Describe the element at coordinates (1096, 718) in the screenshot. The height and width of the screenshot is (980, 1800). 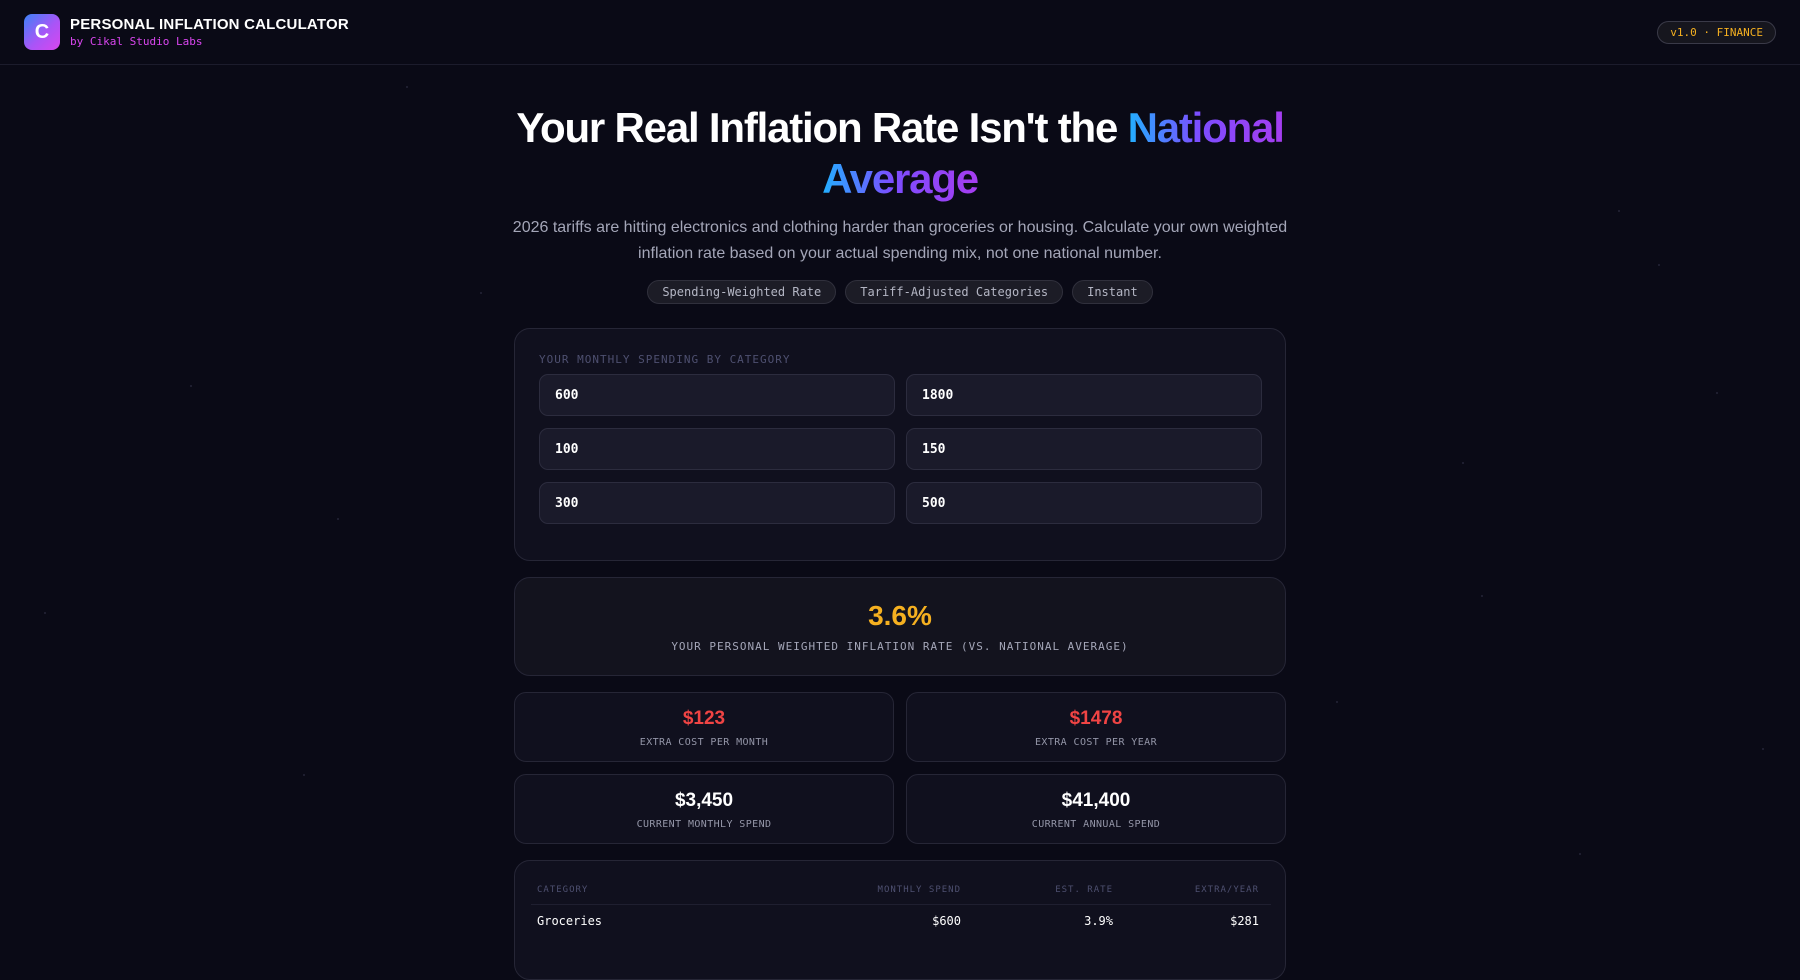
I see `stat-value: $1478` at that location.